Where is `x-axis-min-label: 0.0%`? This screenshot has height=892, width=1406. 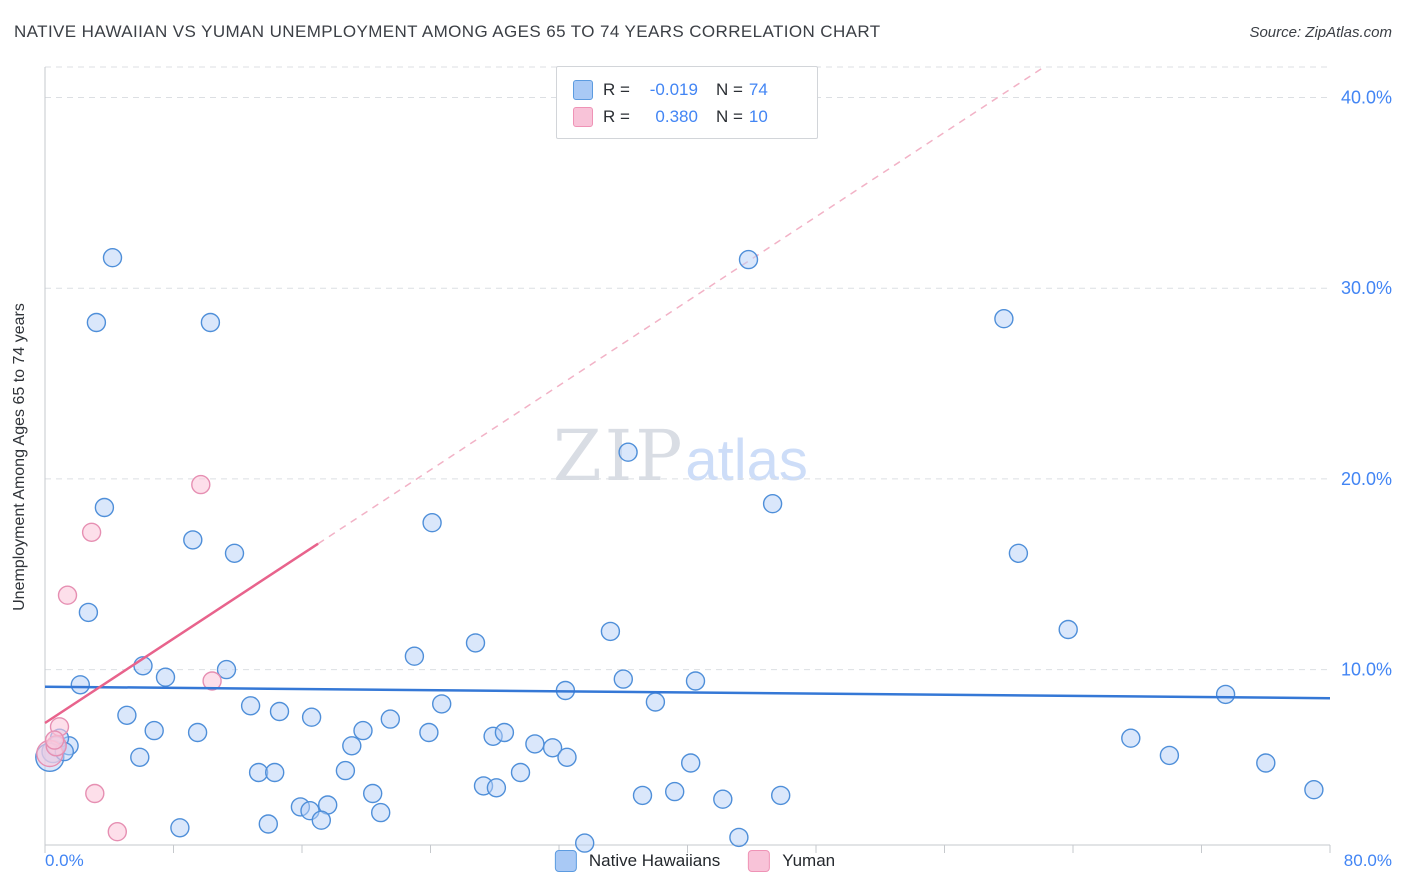 x-axis-min-label: 0.0% is located at coordinates (64, 860).